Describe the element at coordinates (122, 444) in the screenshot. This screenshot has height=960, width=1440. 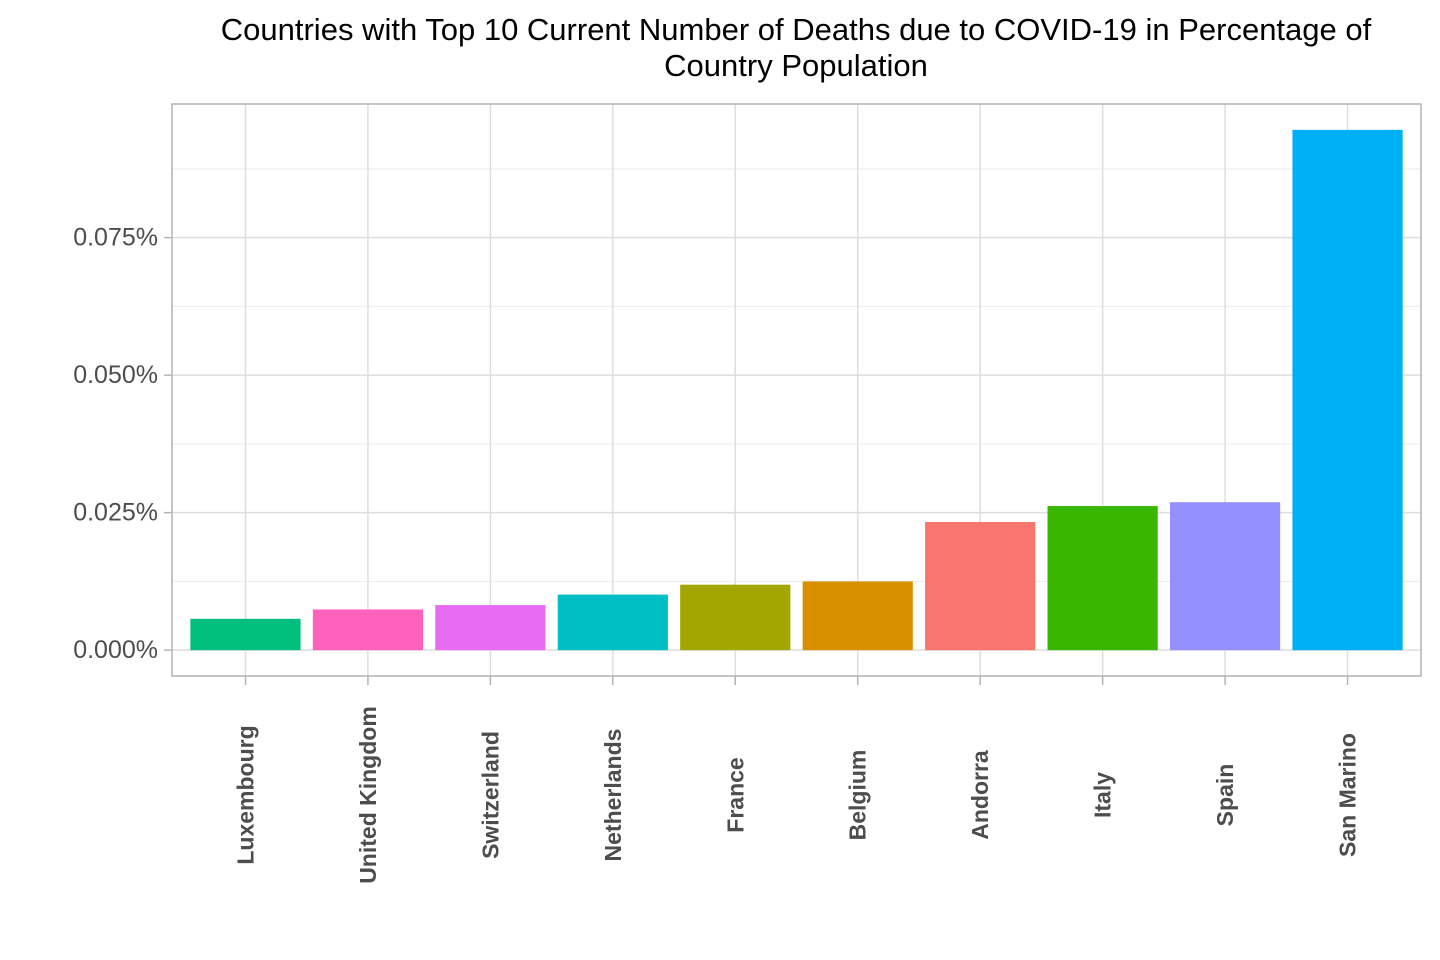
I see `y-axis: 0.000% 0.025% 0.050% 0.075%` at that location.